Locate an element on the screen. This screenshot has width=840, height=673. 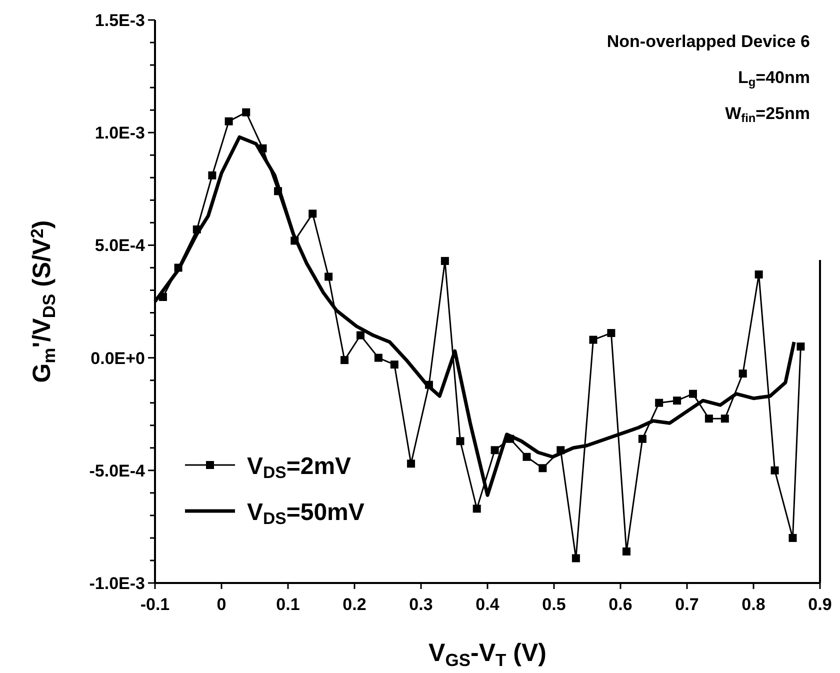
annotation: Non-overlapped Device 6 is located at coordinates (708, 41).